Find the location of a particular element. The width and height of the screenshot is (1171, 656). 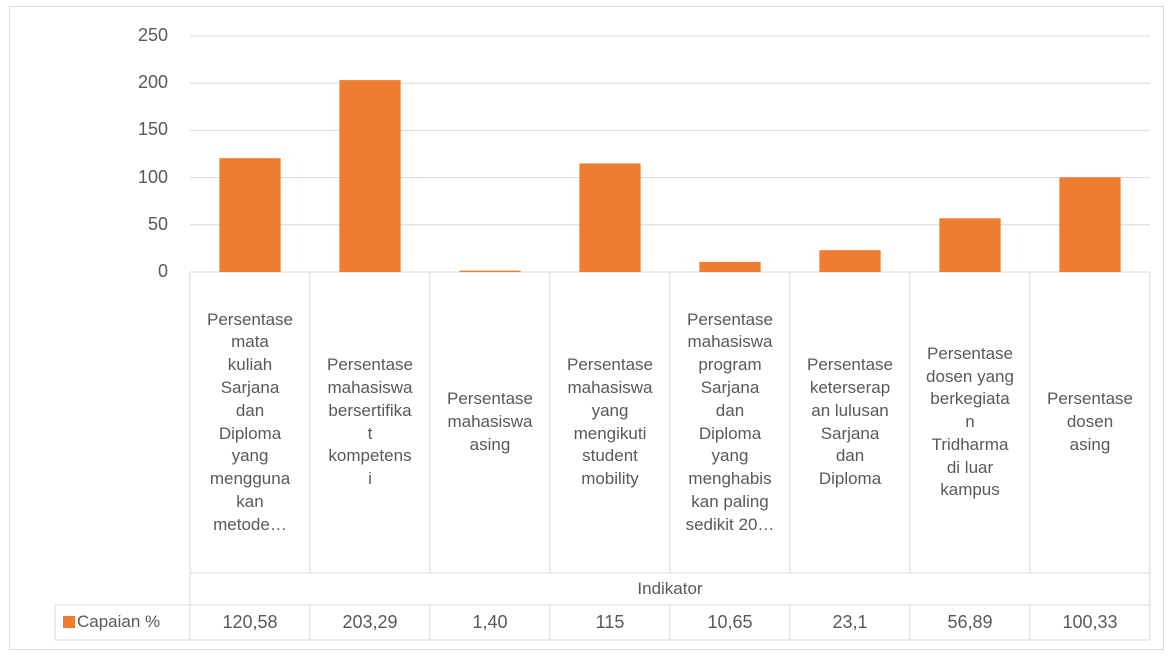

y-tick-label: 0 is located at coordinates (162, 271).